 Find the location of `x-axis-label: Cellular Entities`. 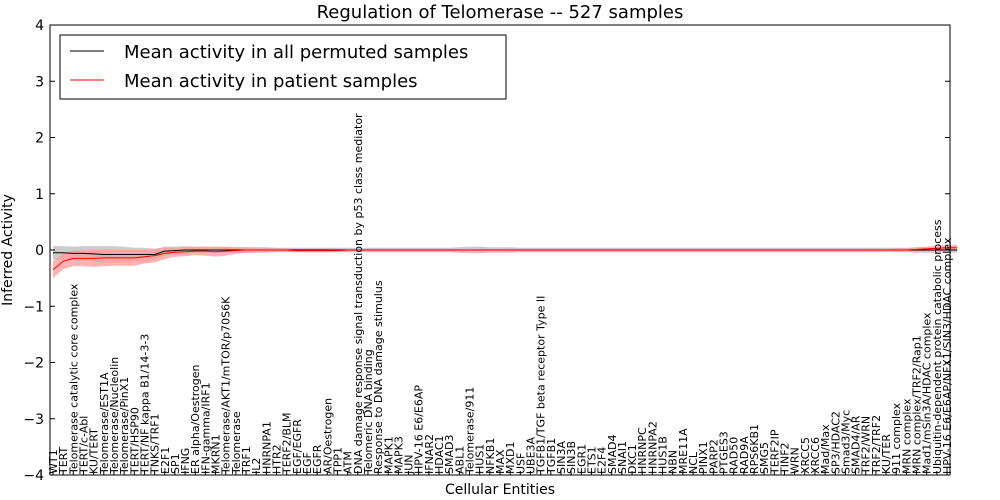

x-axis-label: Cellular Entities is located at coordinates (500, 490).